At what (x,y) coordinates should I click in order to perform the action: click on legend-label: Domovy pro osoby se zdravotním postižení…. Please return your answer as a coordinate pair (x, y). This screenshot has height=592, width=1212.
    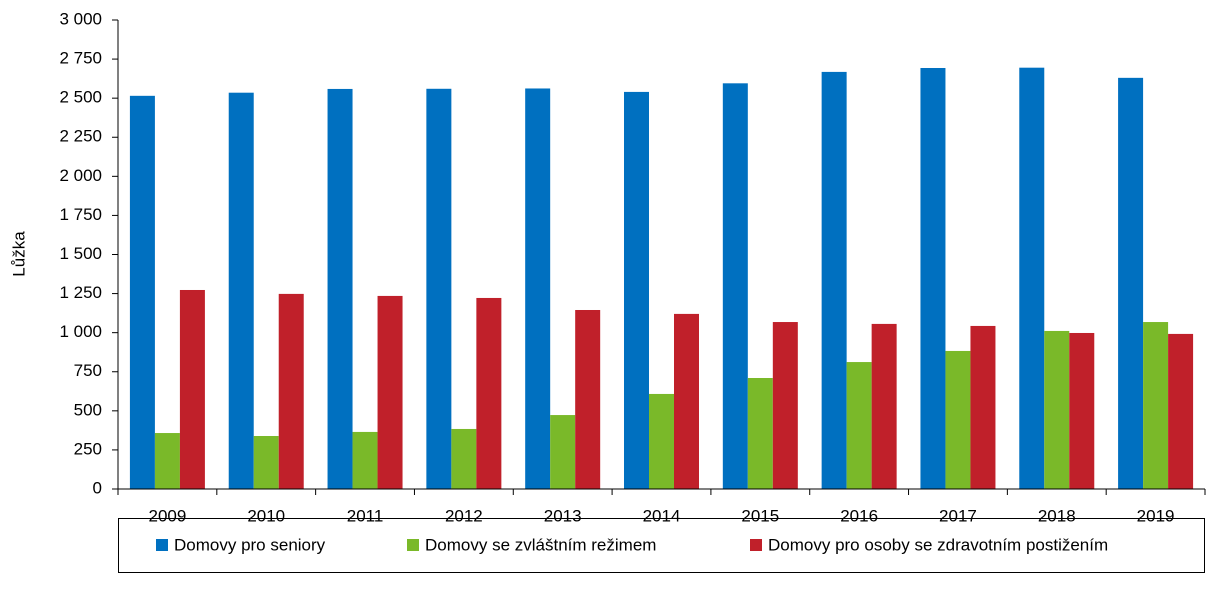
    Looking at the image, I should click on (938, 544).